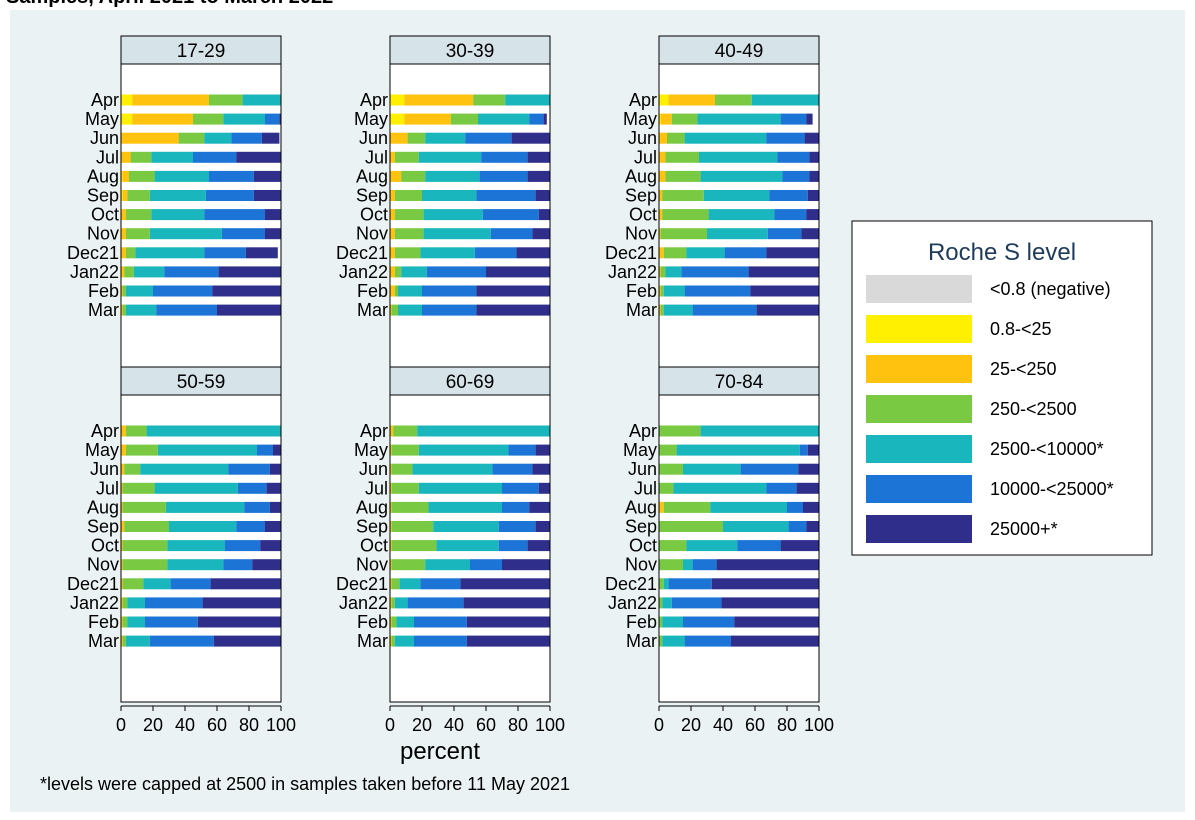  I want to click on x-tick-label: 60, so click(217, 725).